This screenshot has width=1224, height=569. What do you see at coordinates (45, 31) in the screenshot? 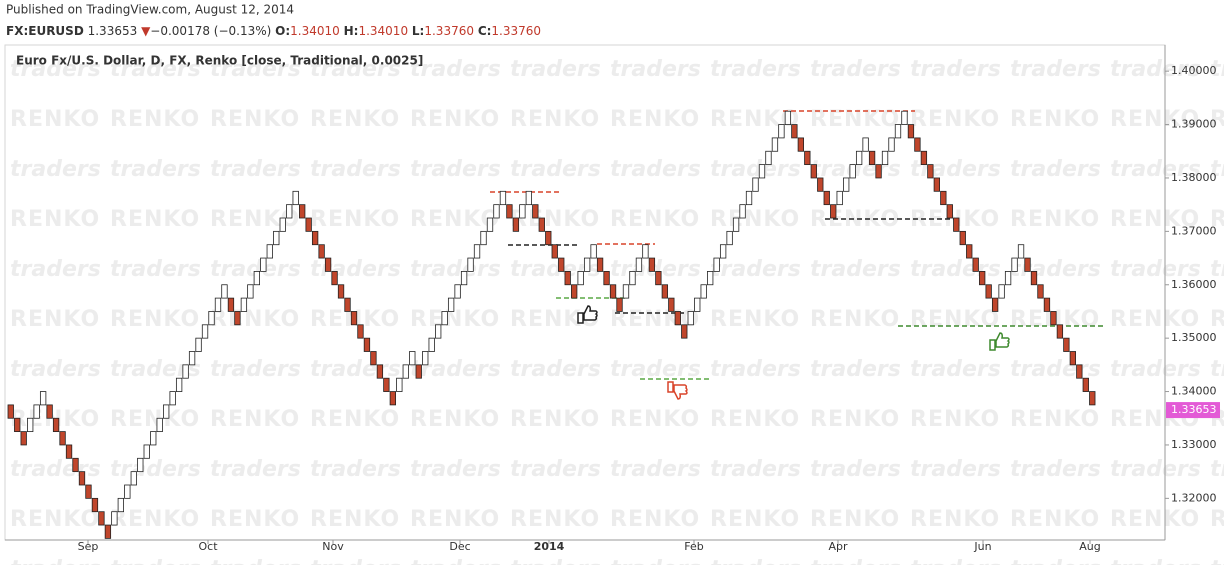
I see `symbol: FX:EURUSD` at bounding box center [45, 31].